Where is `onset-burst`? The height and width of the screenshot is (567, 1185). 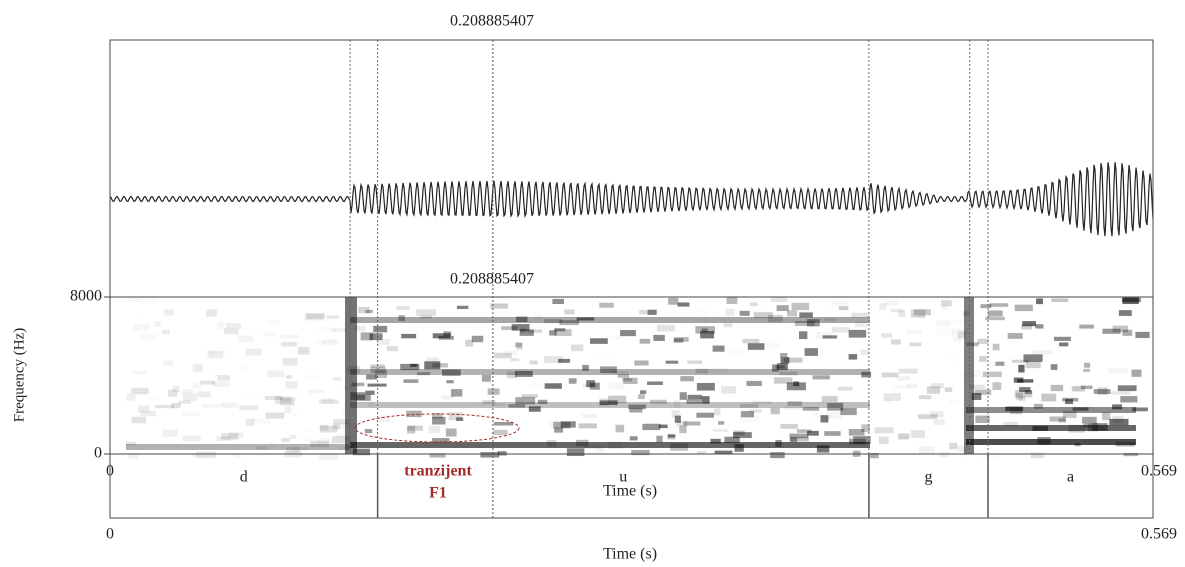
onset-burst is located at coordinates (351, 375).